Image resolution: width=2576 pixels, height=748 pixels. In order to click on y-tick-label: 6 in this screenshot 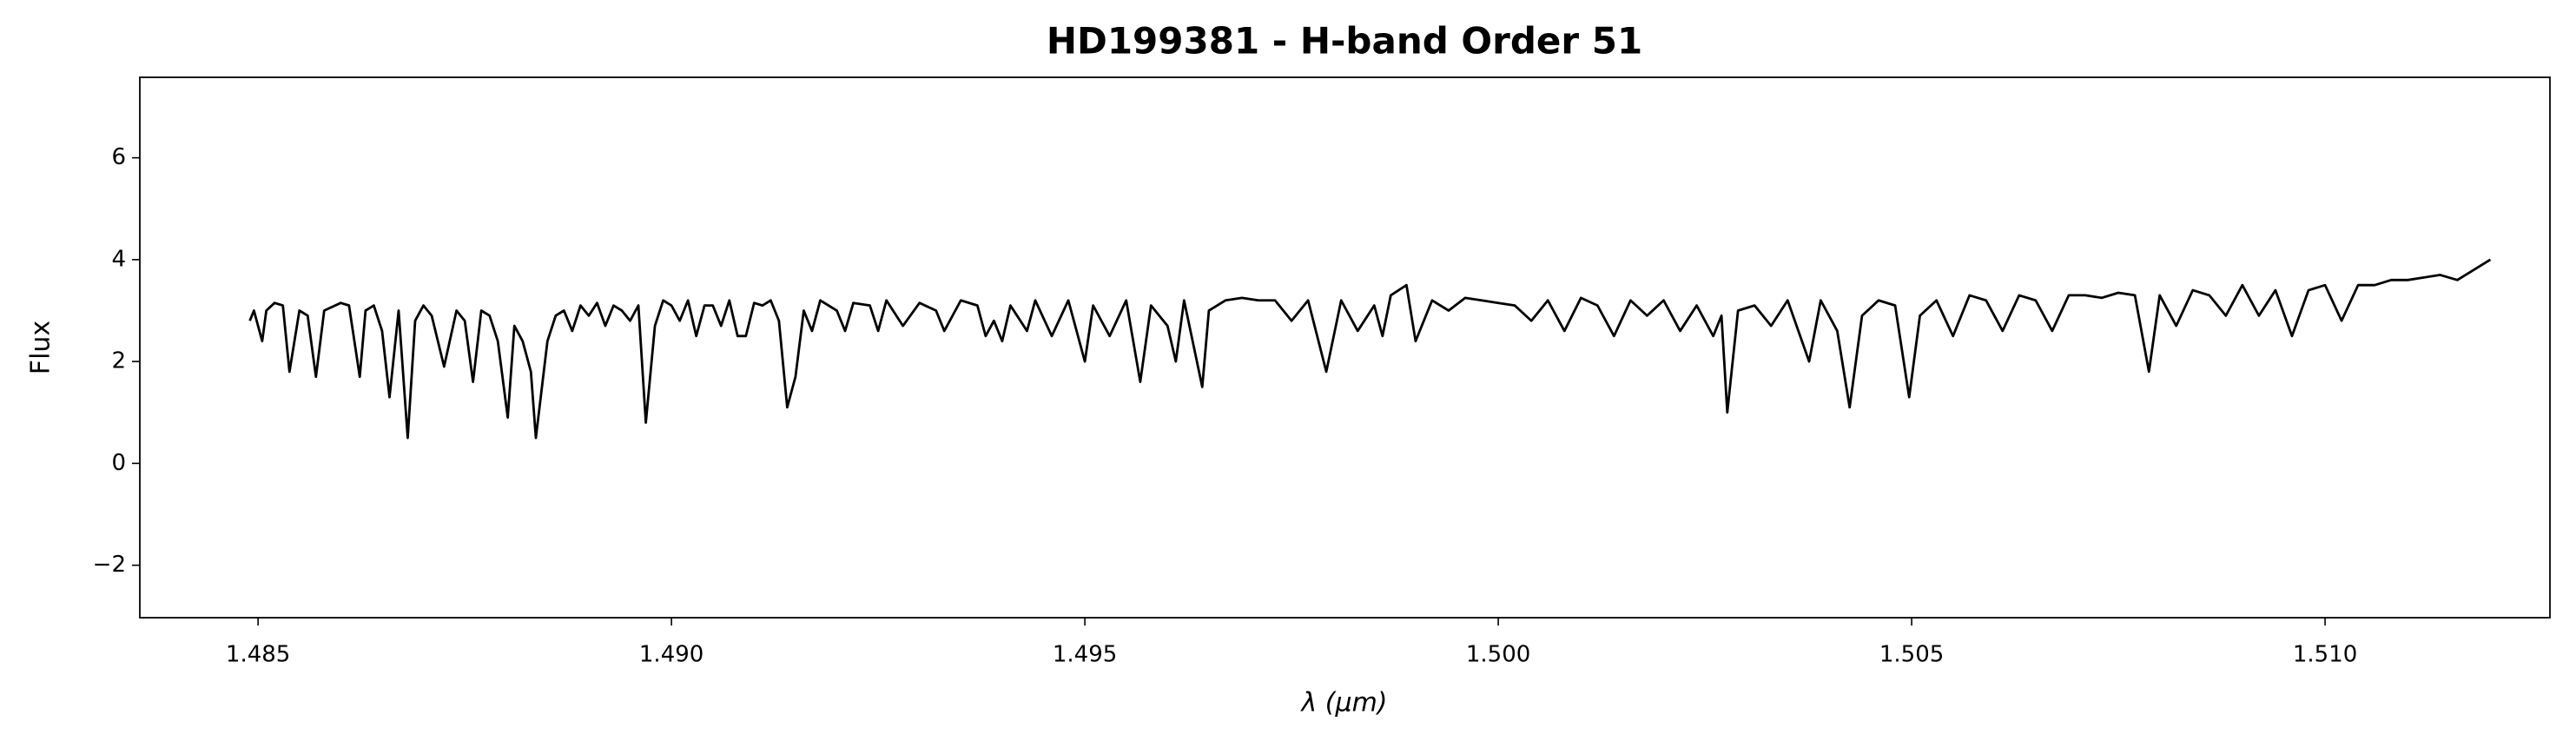, I will do `click(119, 157)`.